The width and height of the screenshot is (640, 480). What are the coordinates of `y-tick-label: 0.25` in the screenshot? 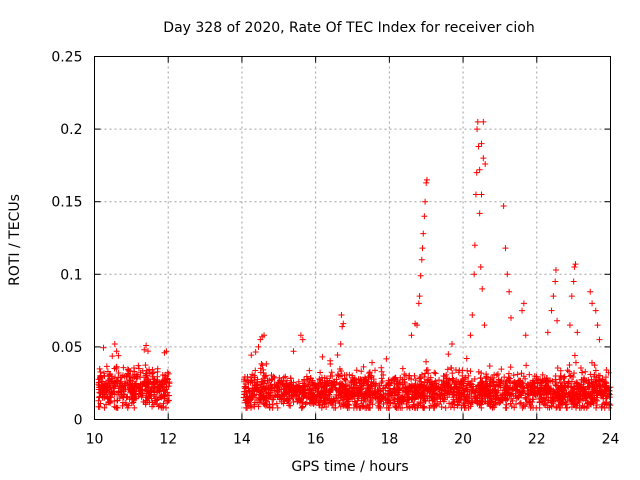 It's located at (66, 58).